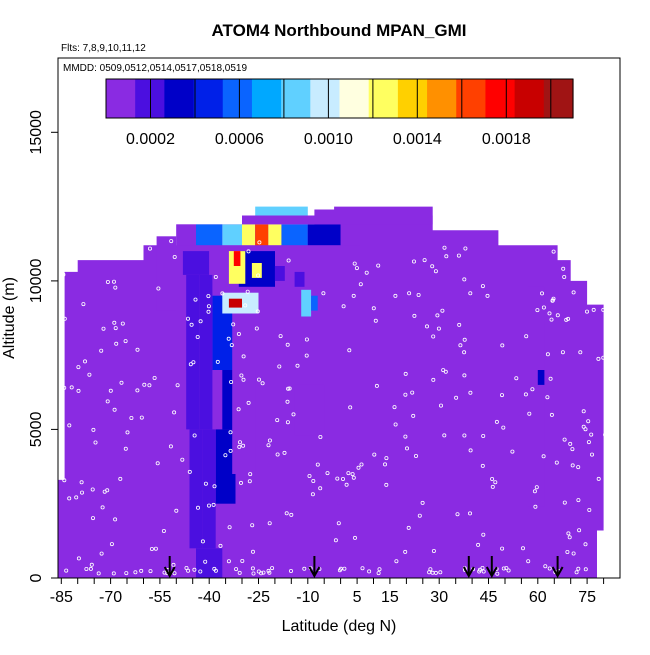 This screenshot has height=655, width=650. Describe the element at coordinates (36, 132) in the screenshot. I see `y-tick-label: 15000` at that location.